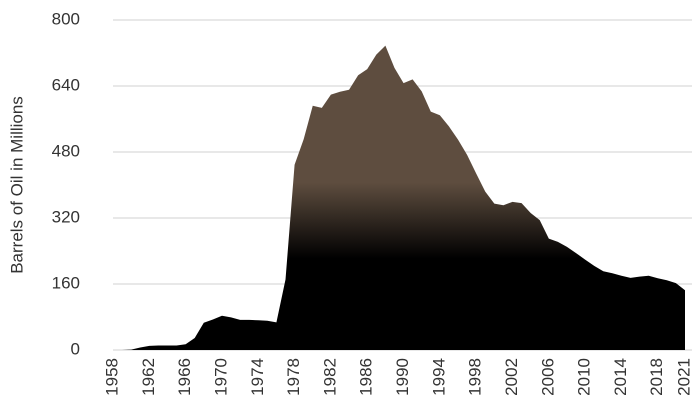 The height and width of the screenshot is (409, 692). Describe the element at coordinates (438, 377) in the screenshot. I see `x-tick-label: 1994` at that location.